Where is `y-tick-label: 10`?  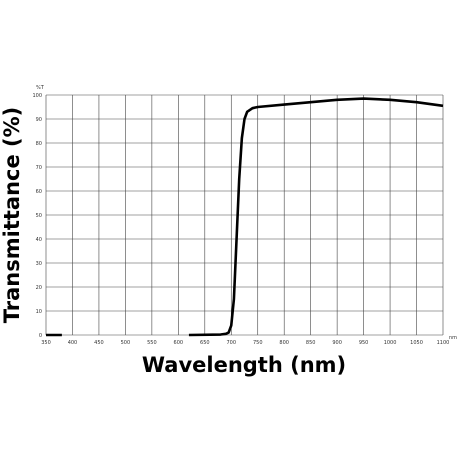 y-tick-label: 10 is located at coordinates (39, 312).